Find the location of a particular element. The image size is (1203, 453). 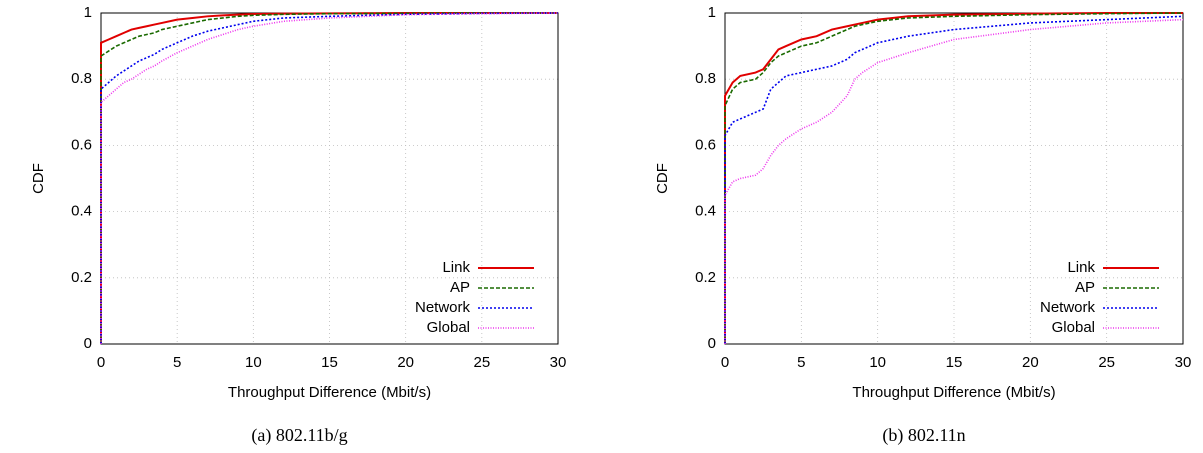

caption: (b) 802.11n is located at coordinates (923, 435).